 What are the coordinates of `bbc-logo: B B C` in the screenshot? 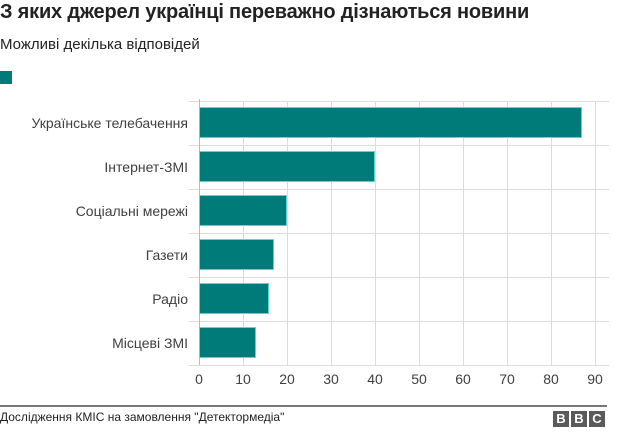 It's located at (579, 419).